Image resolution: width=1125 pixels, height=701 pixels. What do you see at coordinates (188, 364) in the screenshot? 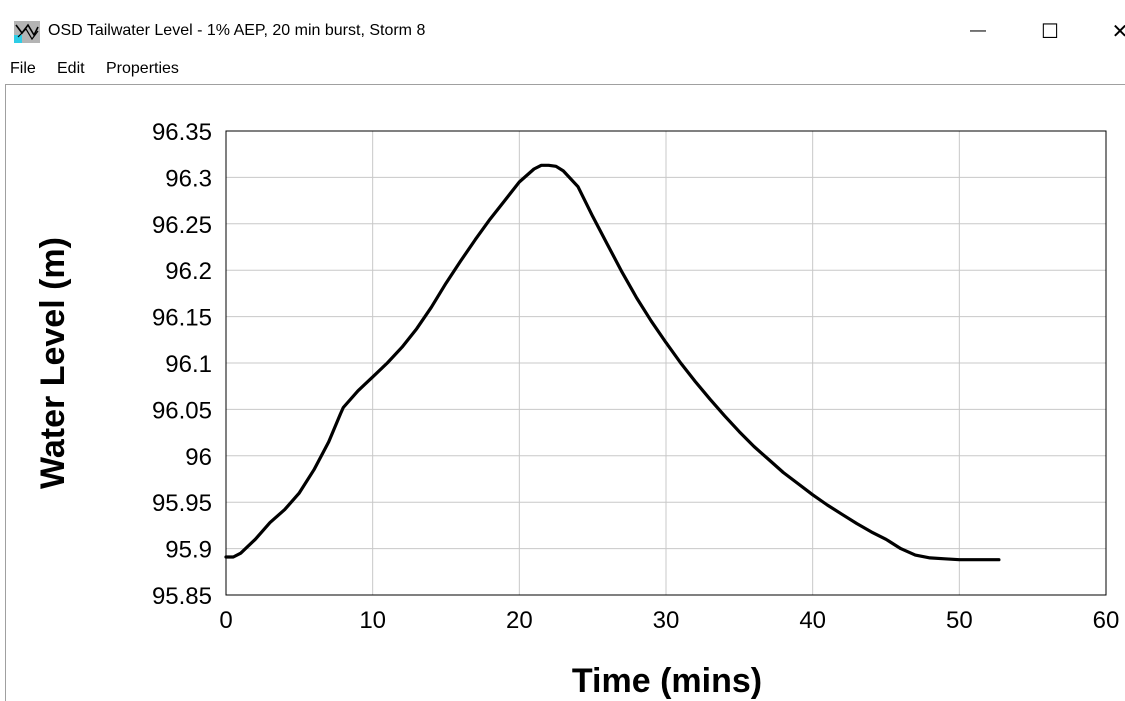
I see `y-tick-label: 96.1` at bounding box center [188, 364].